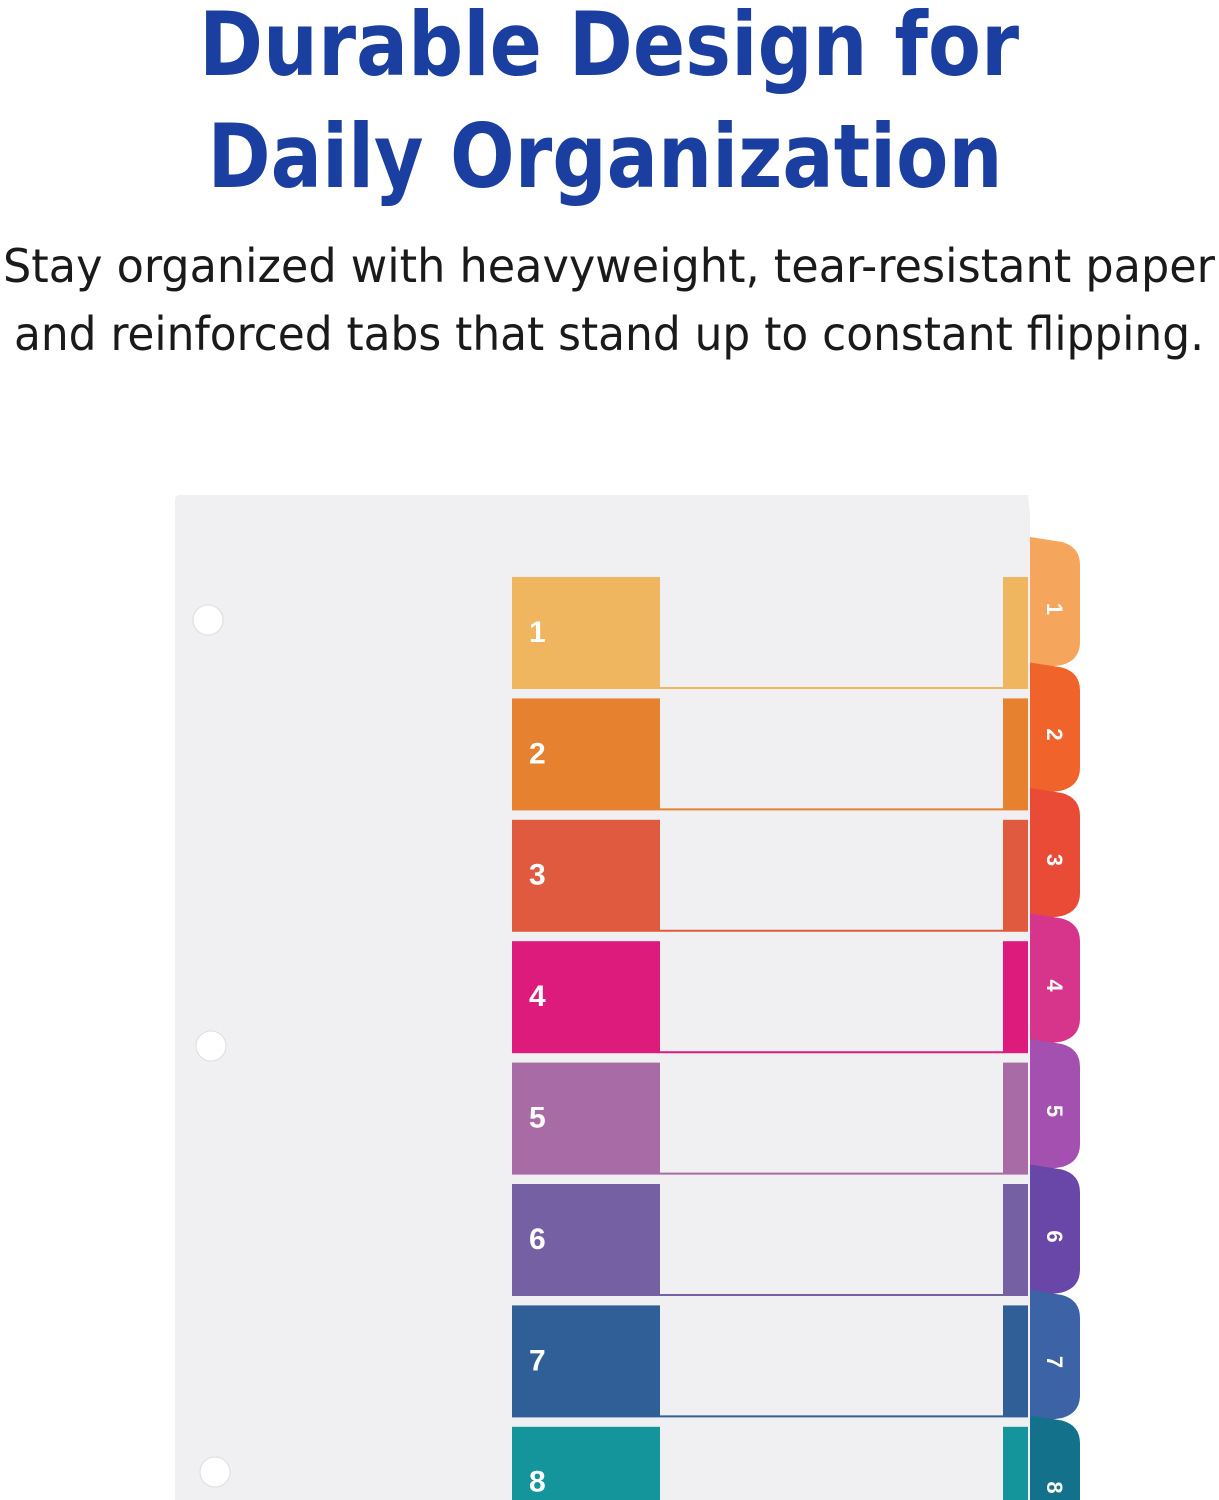 The width and height of the screenshot is (1219, 1500). Describe the element at coordinates (537, 875) in the screenshot. I see `row-number: 3` at that location.